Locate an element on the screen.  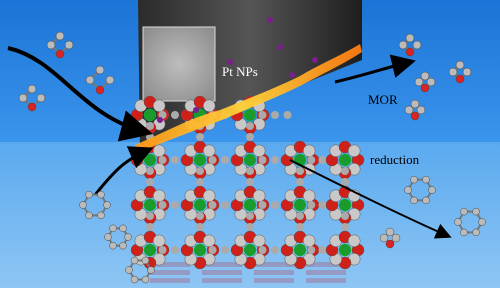
pt-particles is located at coordinates (237, 70).